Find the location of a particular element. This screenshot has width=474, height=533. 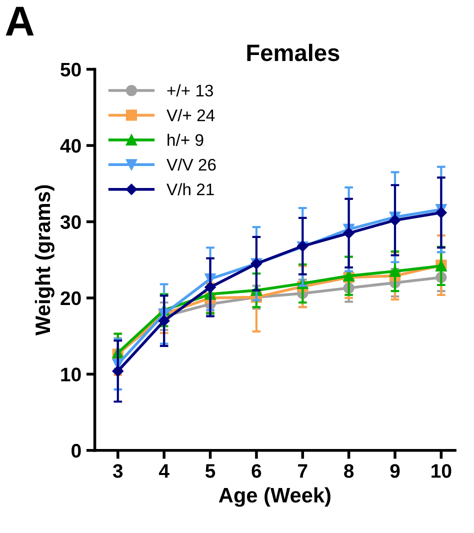

x-tick-label: 8 is located at coordinates (349, 471).